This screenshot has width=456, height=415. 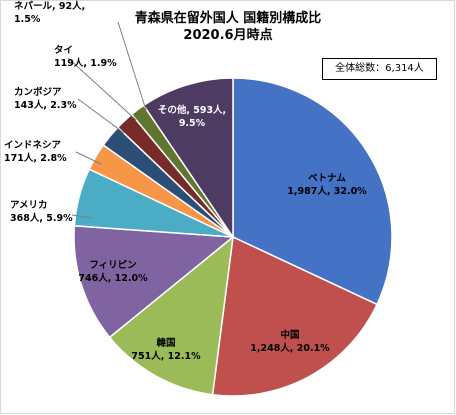 What do you see at coordinates (228, 35) in the screenshot?
I see `chart-subtitle: 2020.6月時点` at bounding box center [228, 35].